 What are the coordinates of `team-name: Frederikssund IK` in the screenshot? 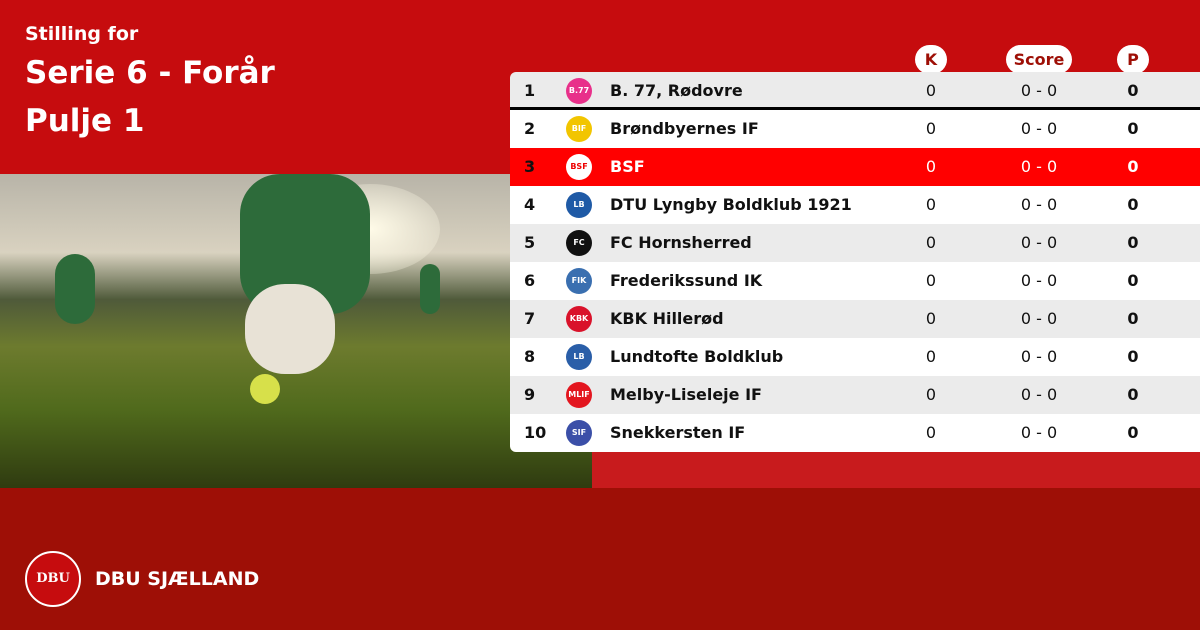 It's located at (686, 280).